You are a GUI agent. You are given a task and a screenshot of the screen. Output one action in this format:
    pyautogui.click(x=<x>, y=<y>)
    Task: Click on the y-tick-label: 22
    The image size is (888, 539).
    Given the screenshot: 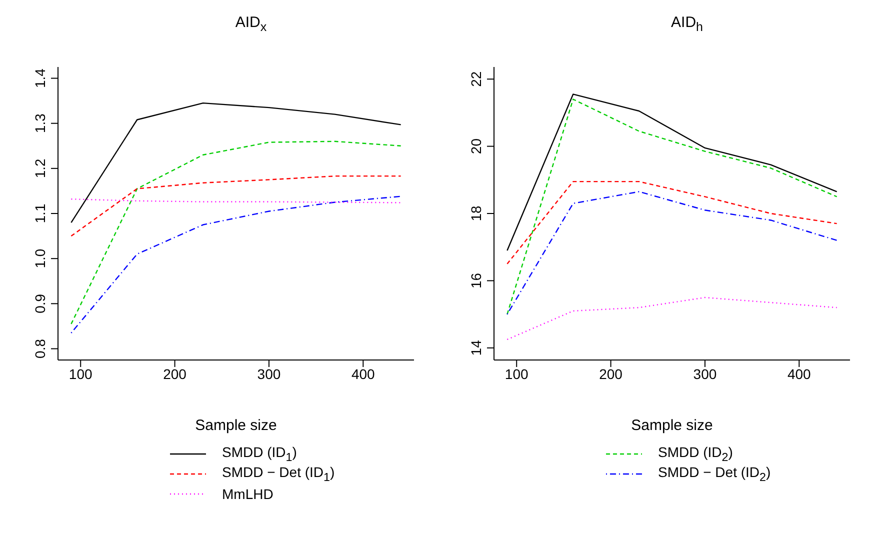 What is the action you would take?
    pyautogui.click(x=476, y=79)
    